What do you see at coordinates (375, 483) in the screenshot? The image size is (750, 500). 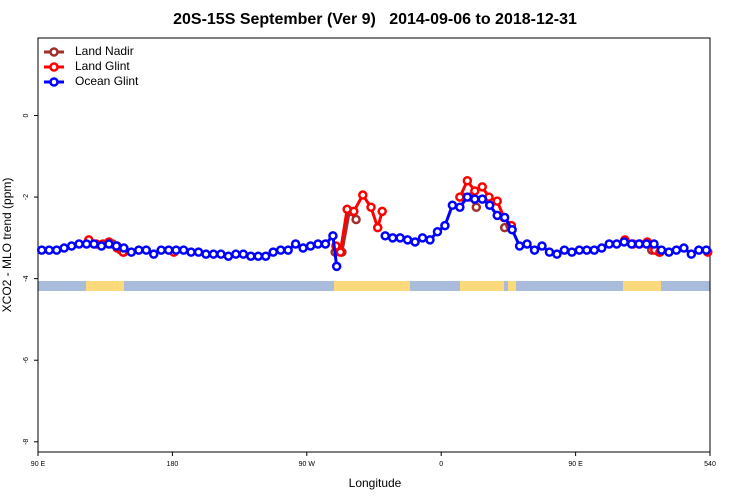 I see `x-axis-label: Longitude` at bounding box center [375, 483].